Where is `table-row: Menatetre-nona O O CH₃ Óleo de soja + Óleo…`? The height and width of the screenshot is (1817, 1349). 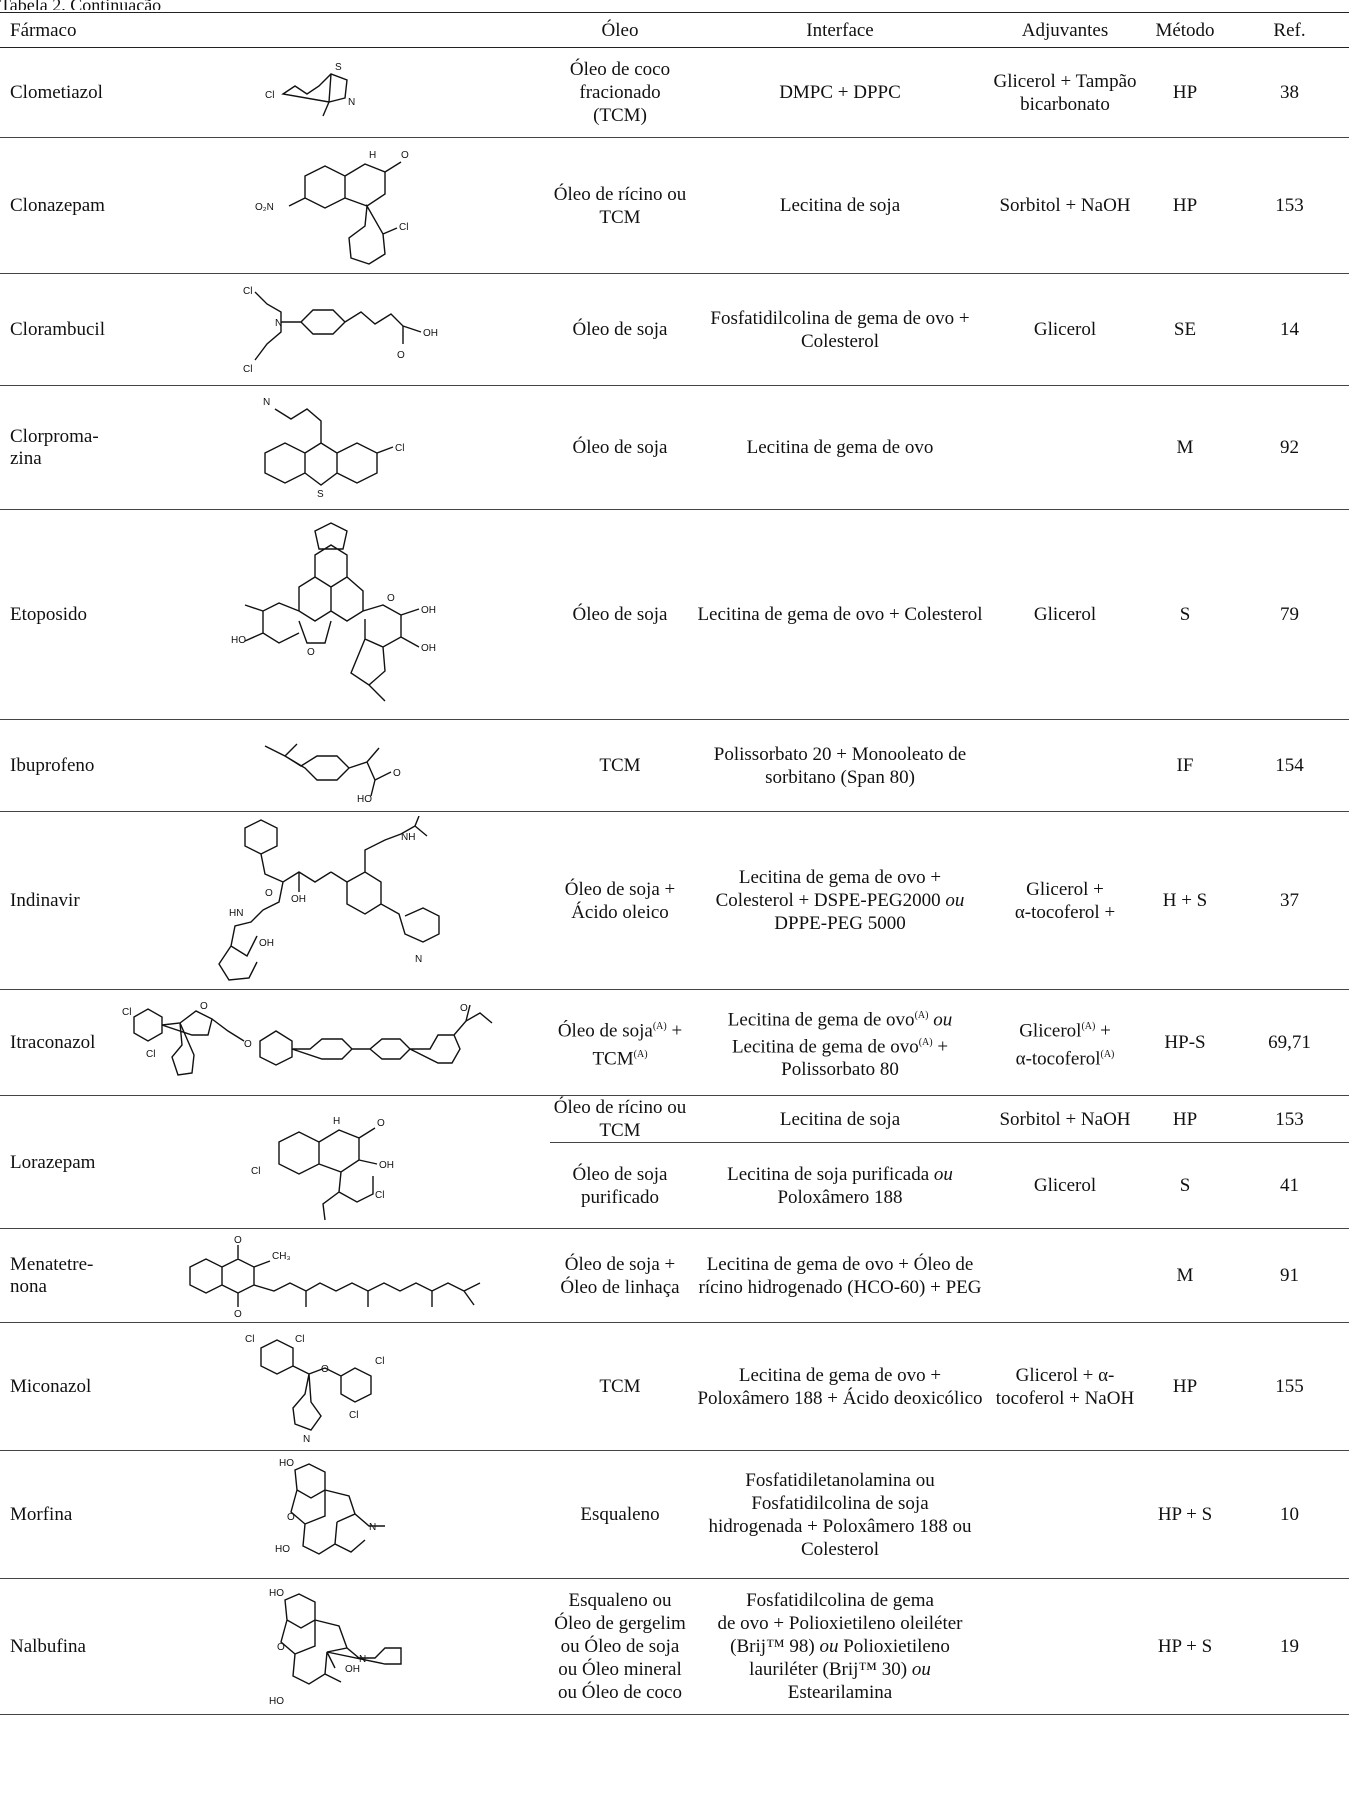 table-row: Menatetre-nona O O CH₃ Óleo de soja + Óleo… is located at coordinates (674, 1275).